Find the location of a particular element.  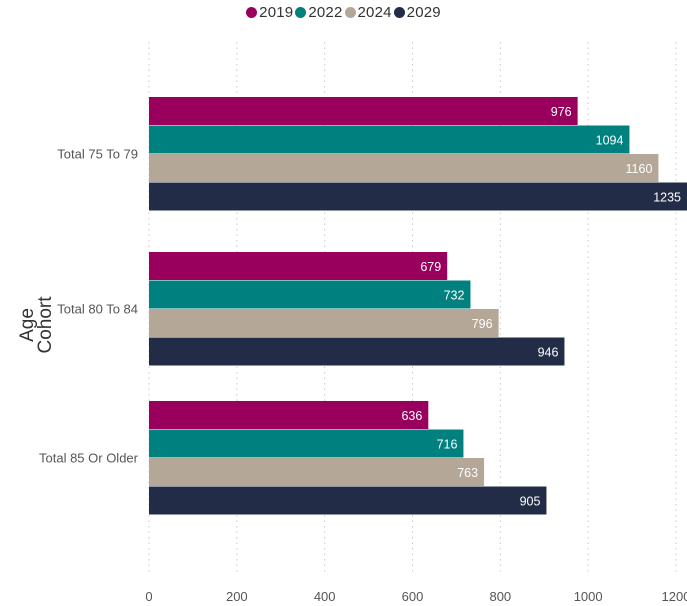

bar-value-label: 716 is located at coordinates (447, 444).